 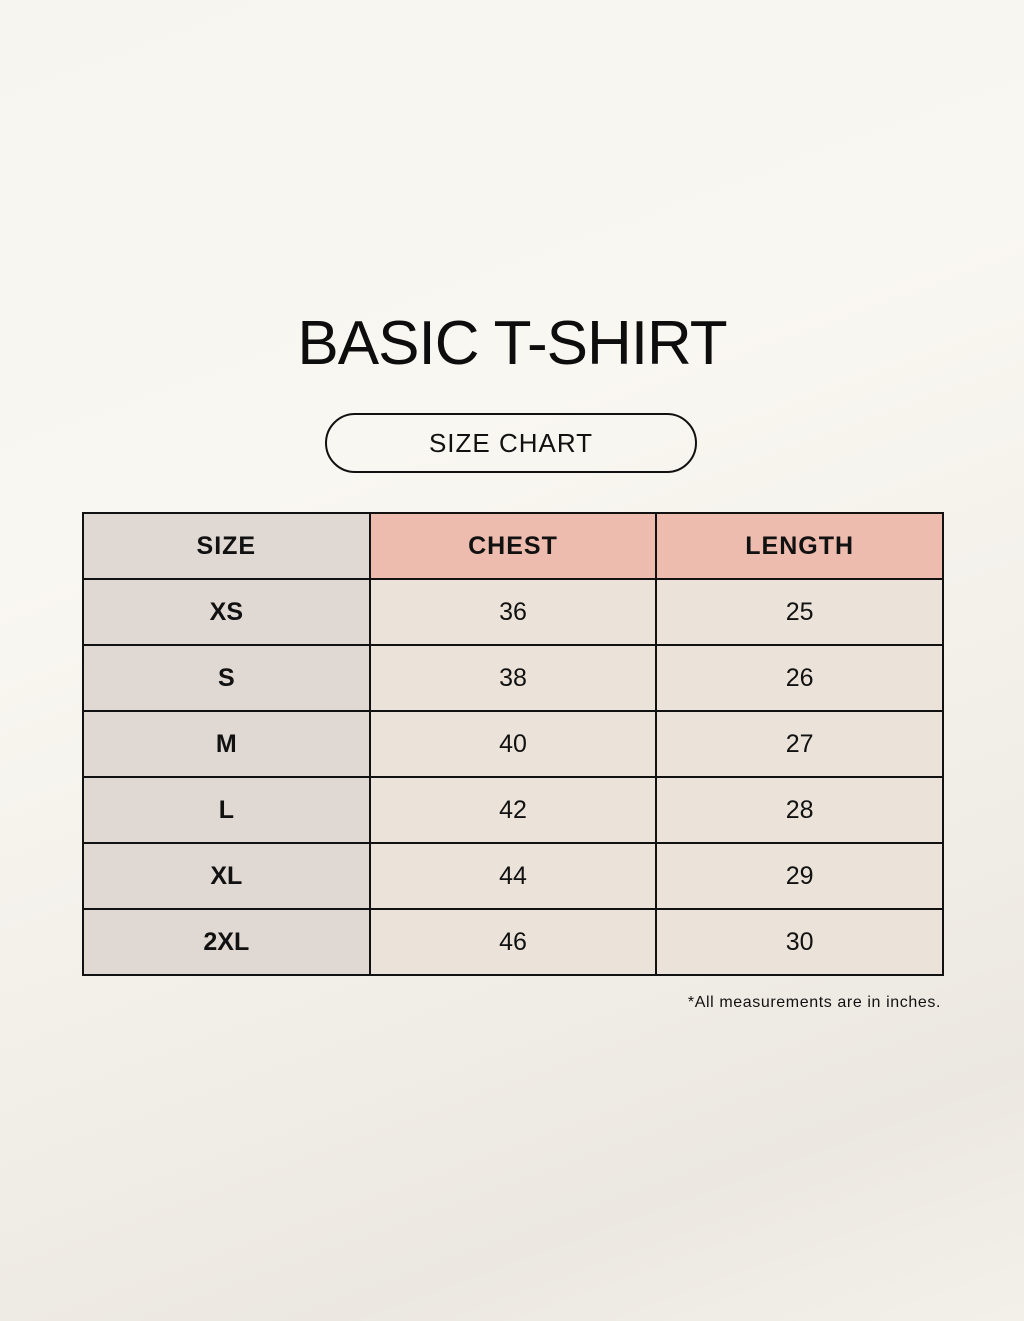 What do you see at coordinates (226, 546) in the screenshot?
I see `header-size: SIZE` at bounding box center [226, 546].